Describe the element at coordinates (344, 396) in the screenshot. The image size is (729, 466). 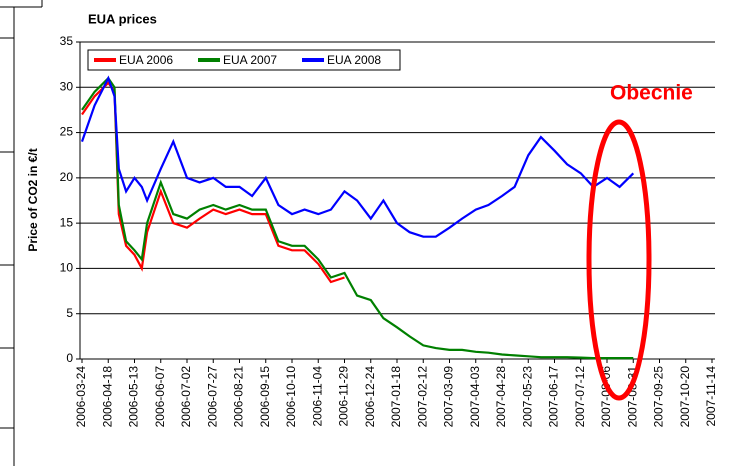
I see `x-tick-label: 2006-11-29` at that location.